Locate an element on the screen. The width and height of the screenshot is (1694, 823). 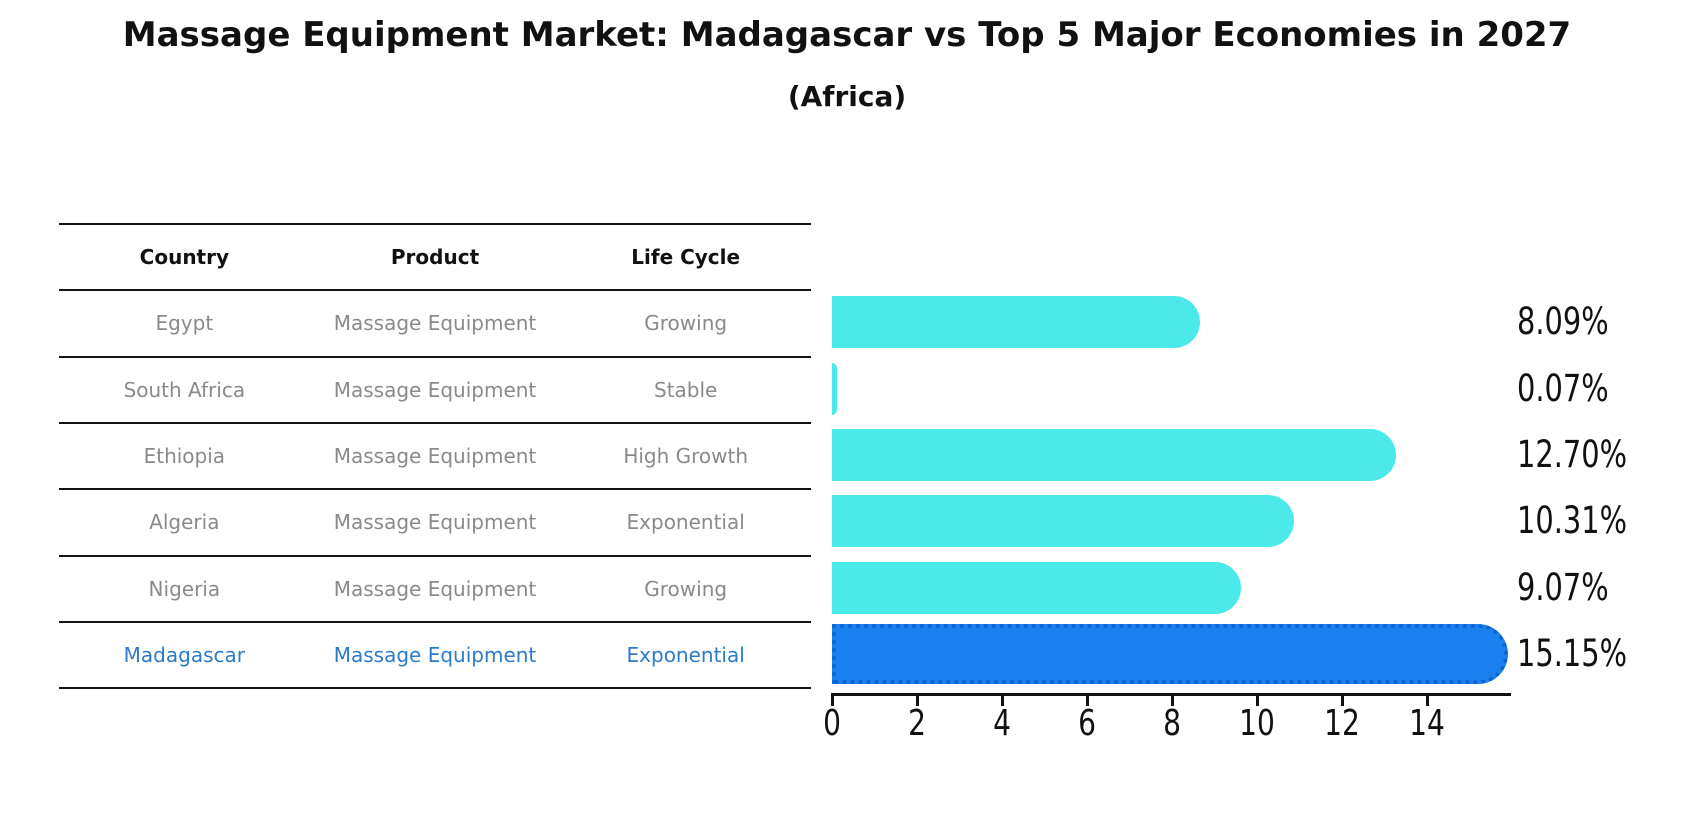
bar-egypt is located at coordinates (1016, 322).